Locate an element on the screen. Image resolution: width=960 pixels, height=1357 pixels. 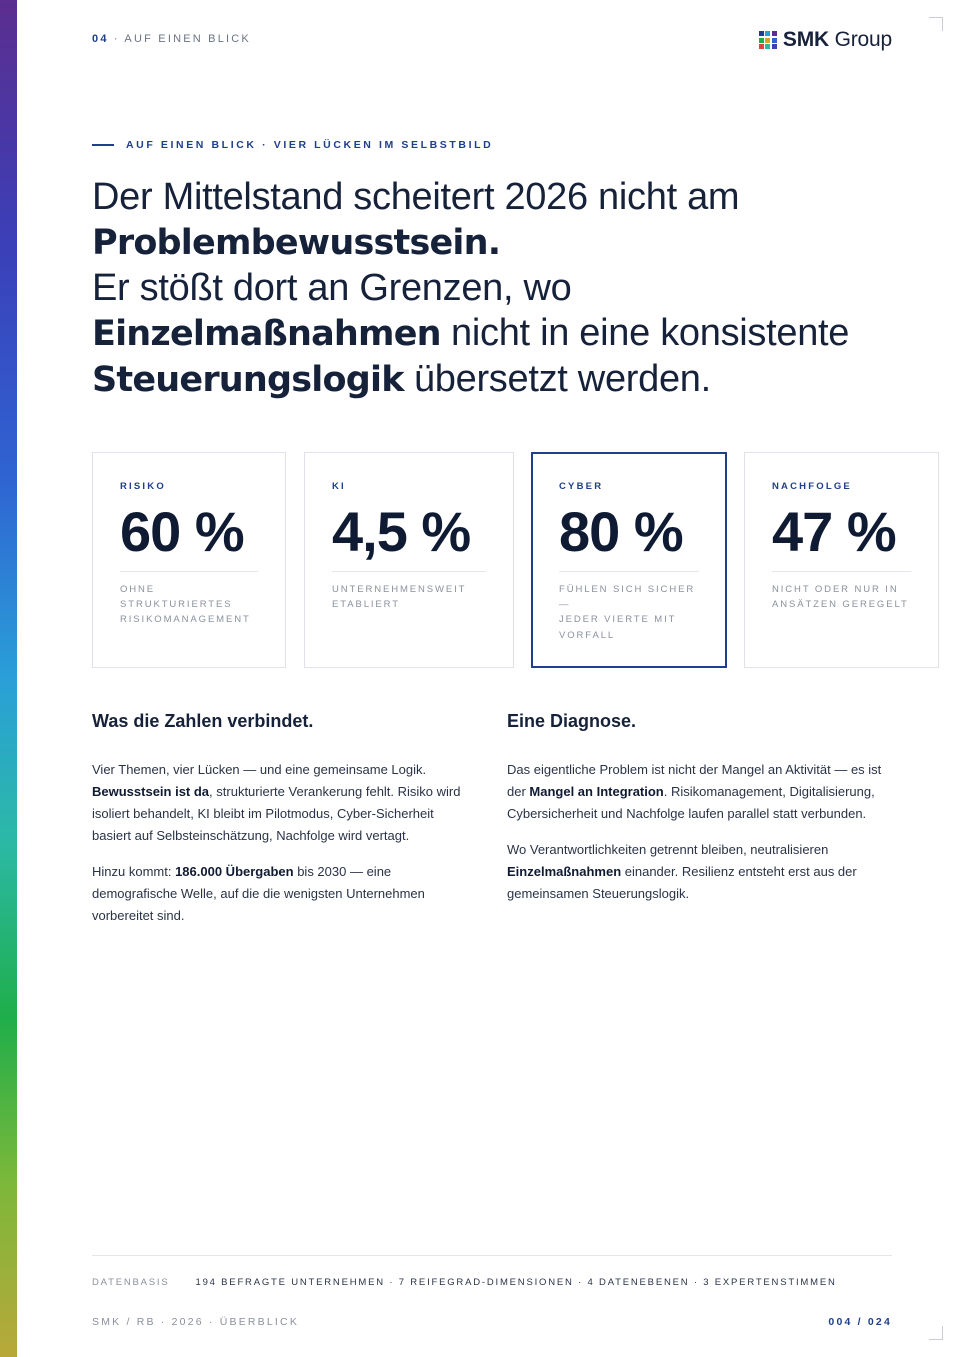
text-run: Hinzu kommt: is located at coordinates (134, 871).